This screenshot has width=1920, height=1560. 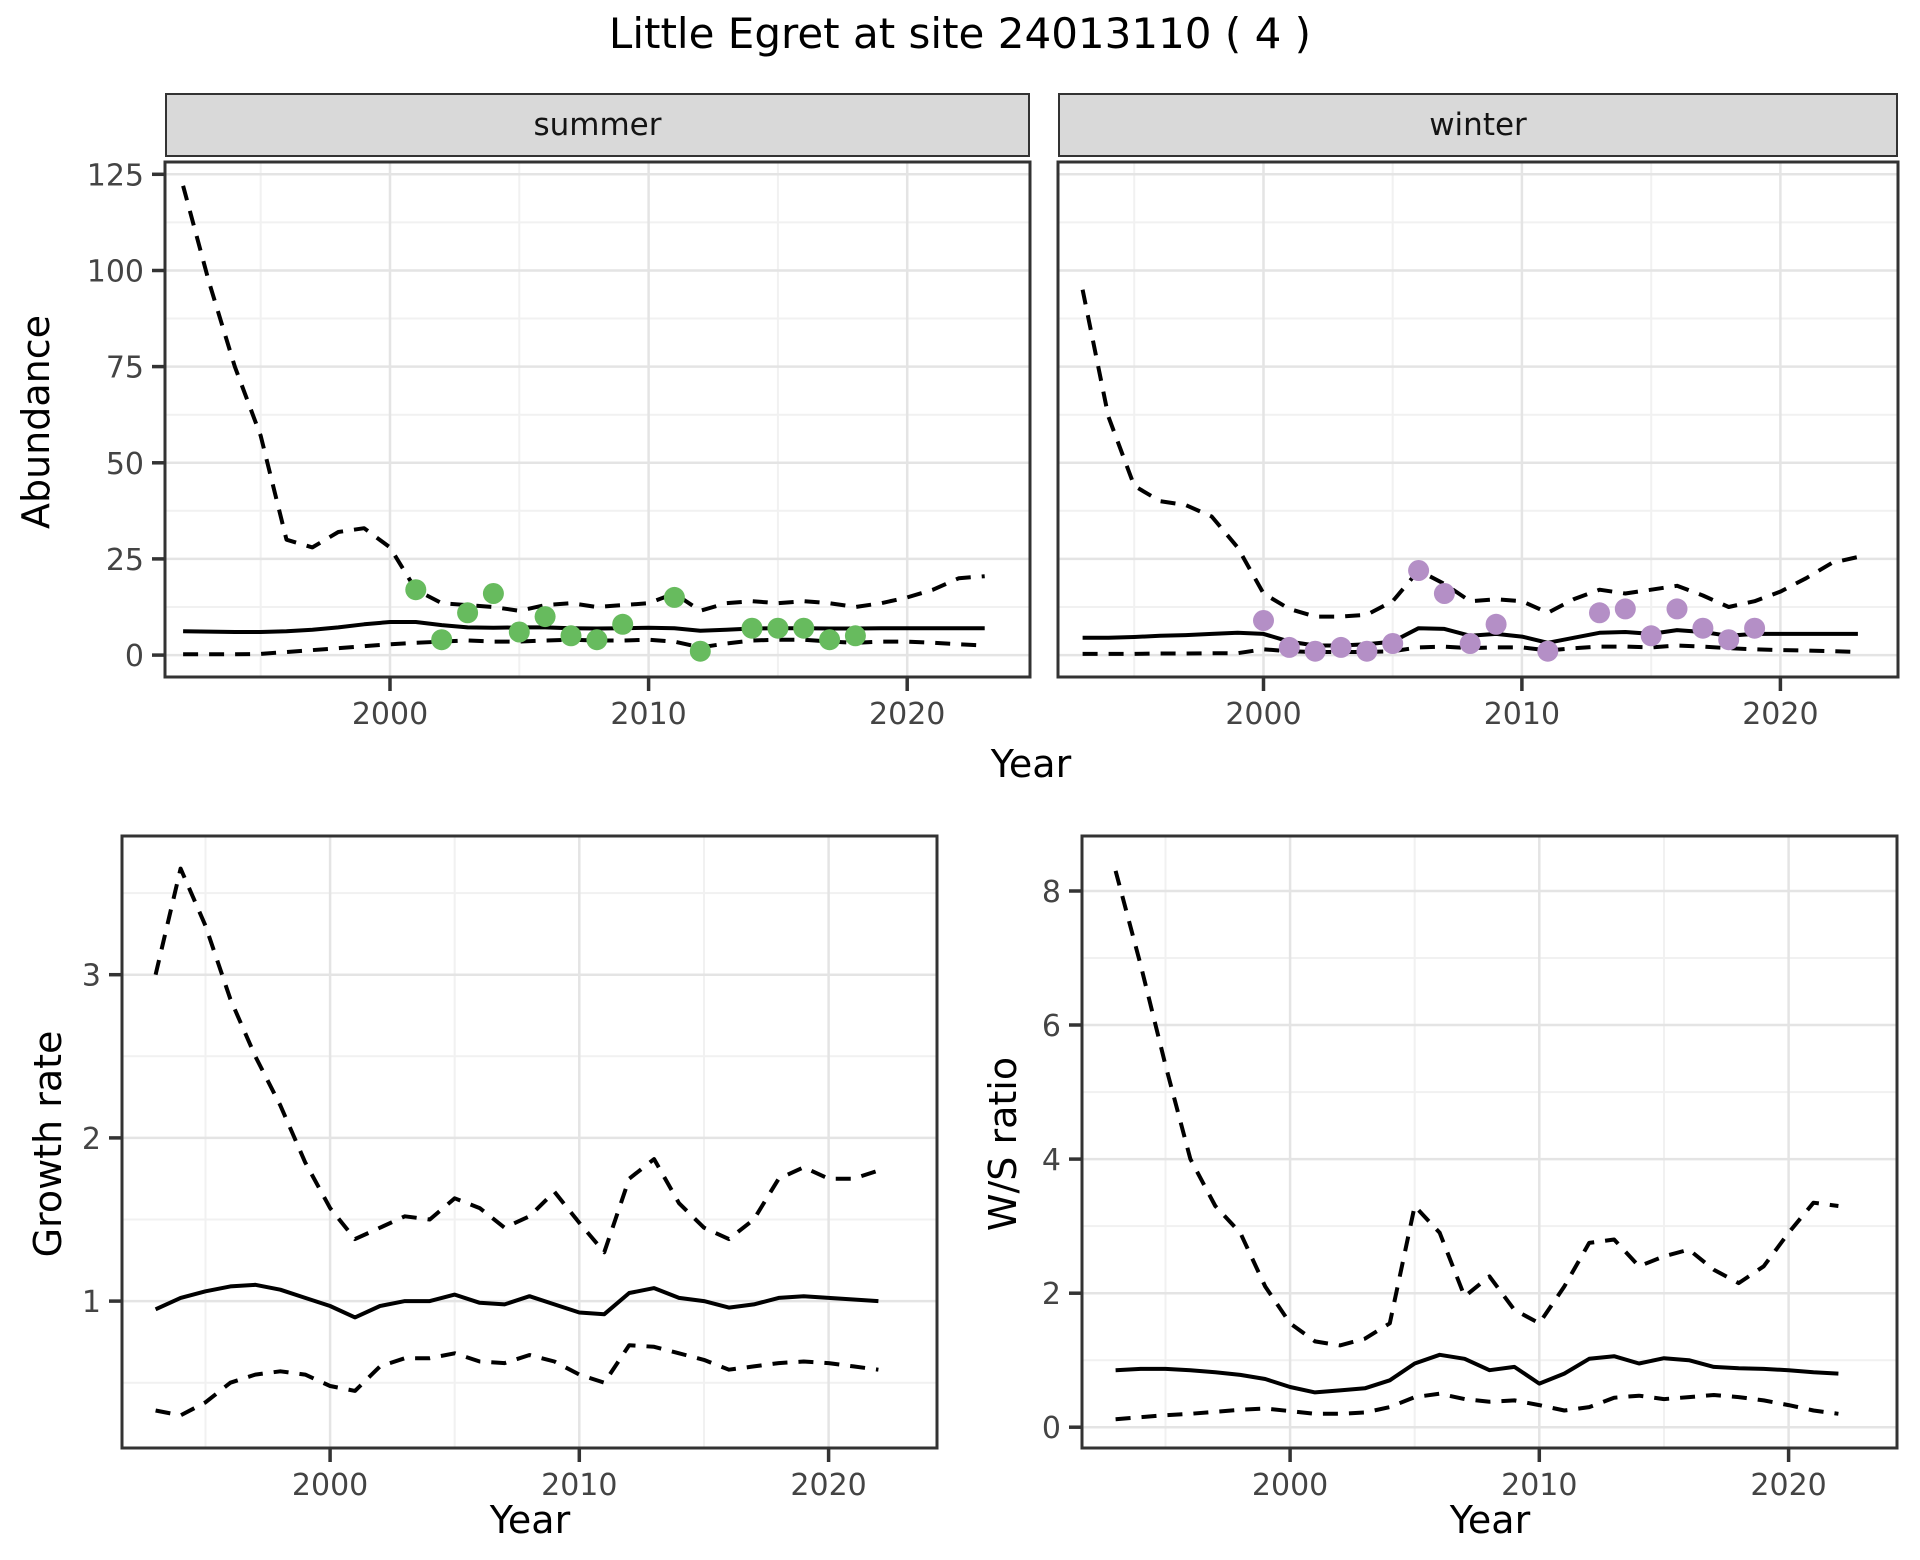 I want to click on y-tick-label: 100, so click(x=115, y=272).